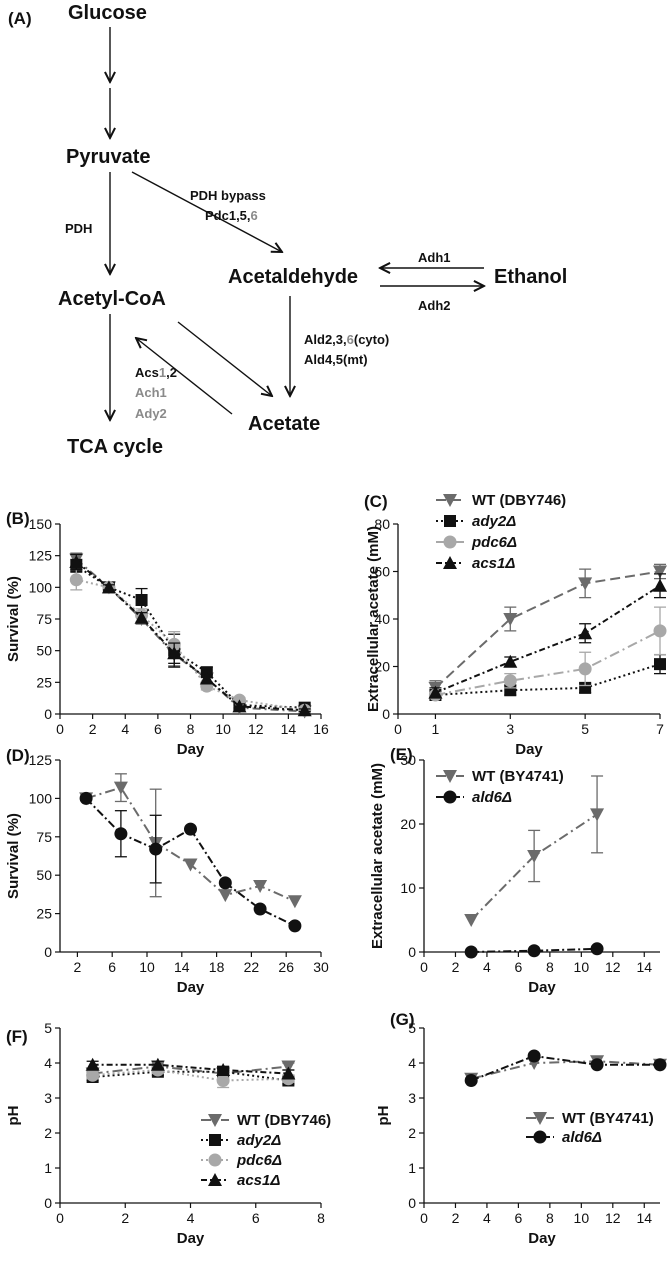  What do you see at coordinates (613, 967) in the screenshot?
I see `x-tick-label: 12` at bounding box center [613, 967].